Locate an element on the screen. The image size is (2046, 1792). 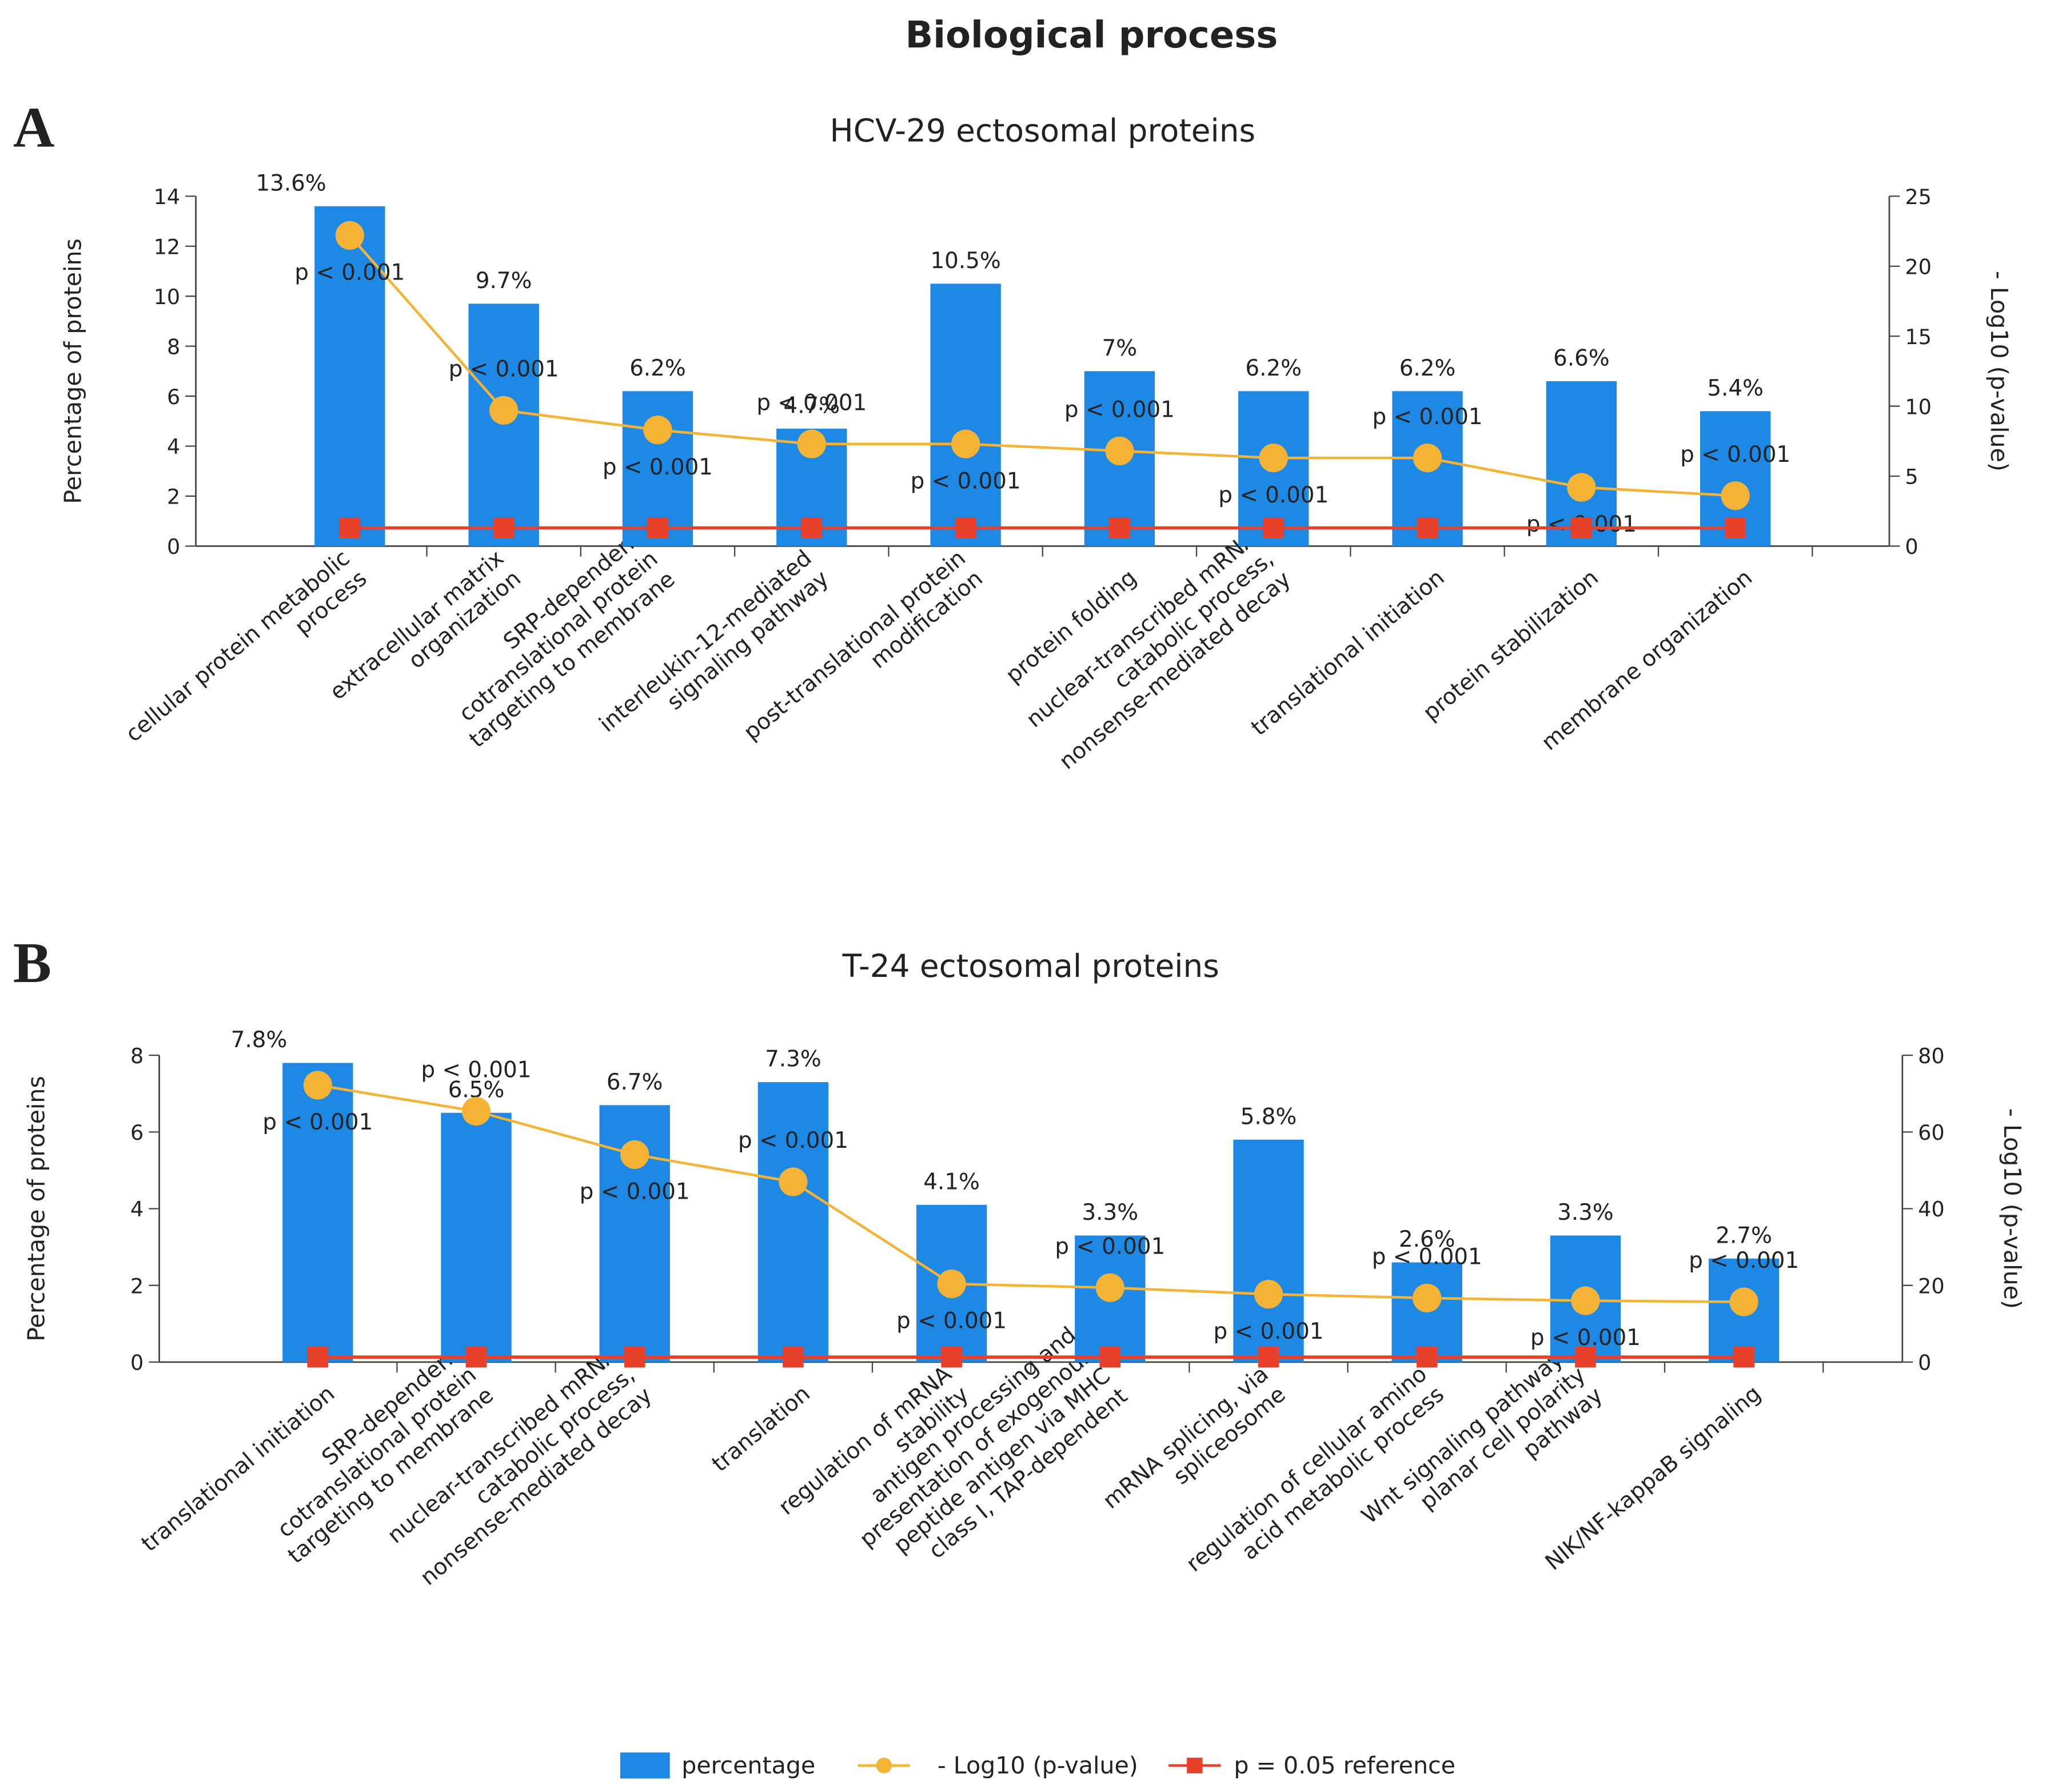
x-tick-label: translation is located at coordinates (761, 1428).